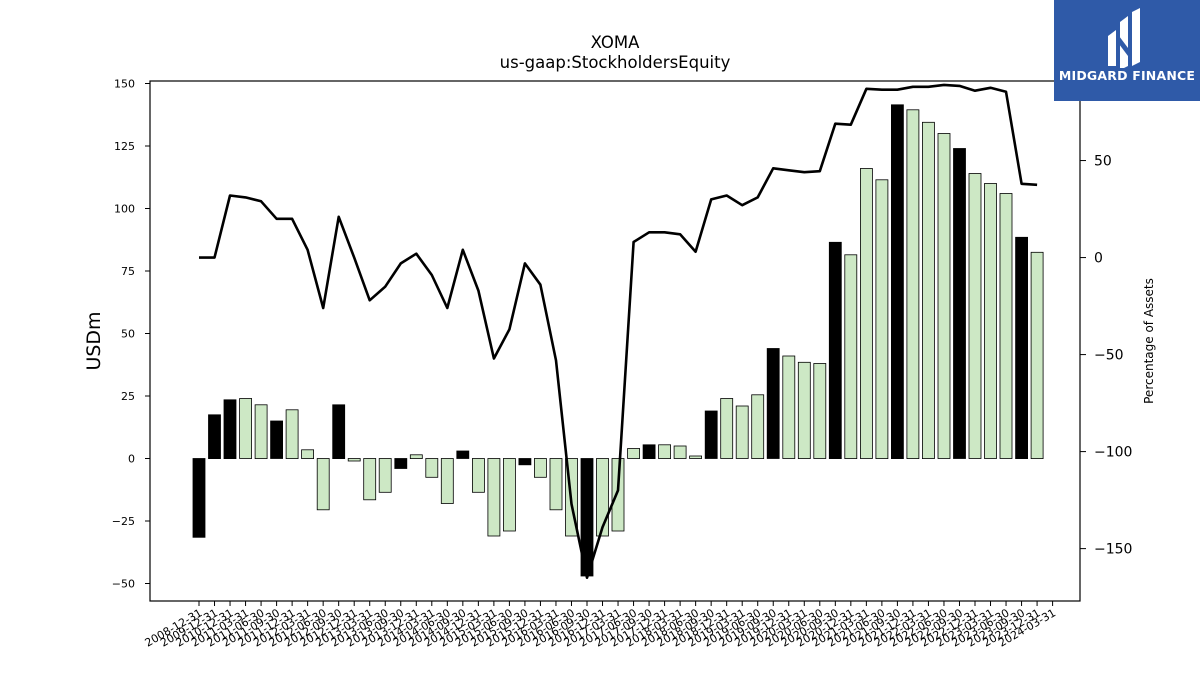 The image size is (1200, 675). Describe the element at coordinates (128, 271) in the screenshot. I see `y-tick-label: 75` at that location.